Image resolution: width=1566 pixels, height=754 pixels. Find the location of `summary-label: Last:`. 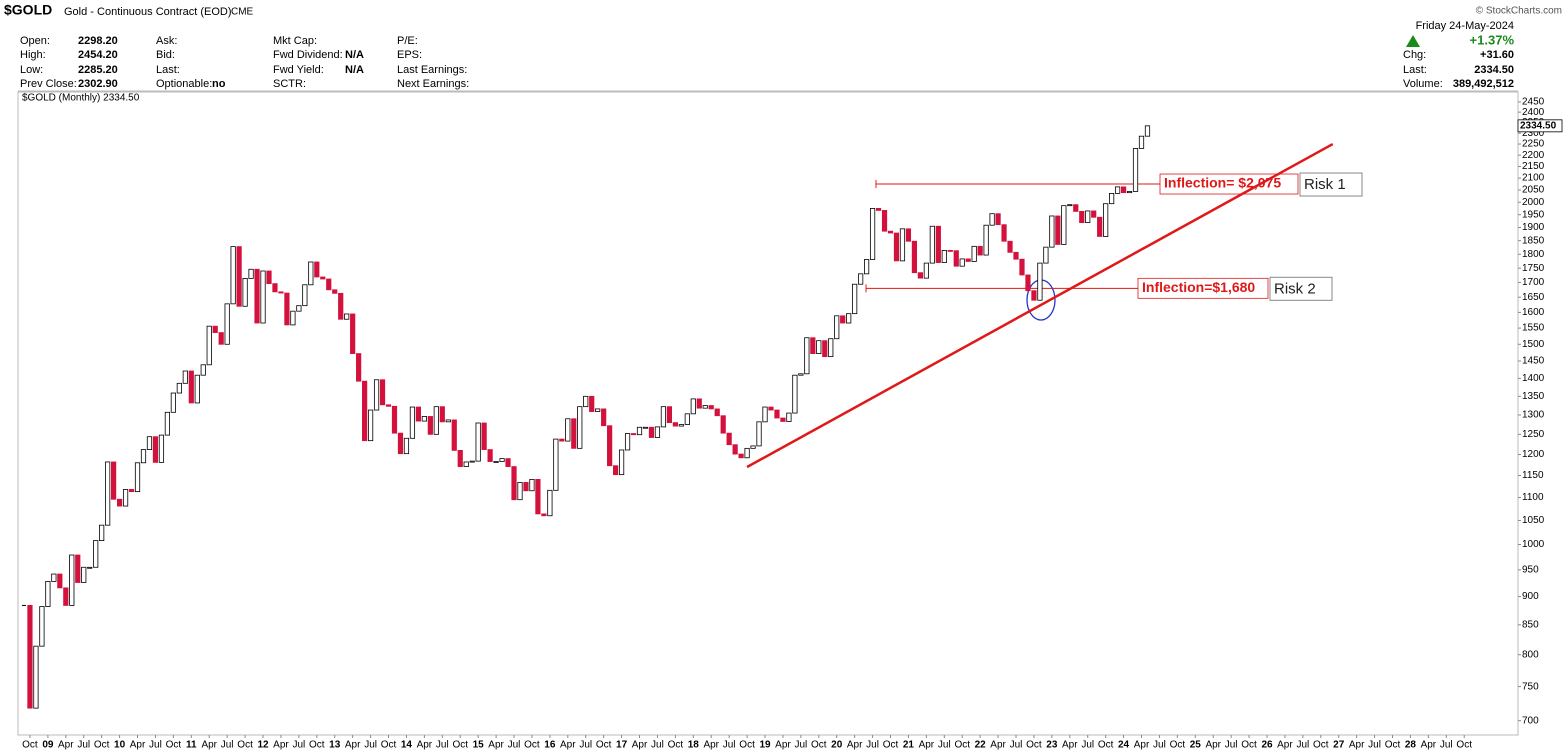

summary-label: Last: is located at coordinates (1415, 70).